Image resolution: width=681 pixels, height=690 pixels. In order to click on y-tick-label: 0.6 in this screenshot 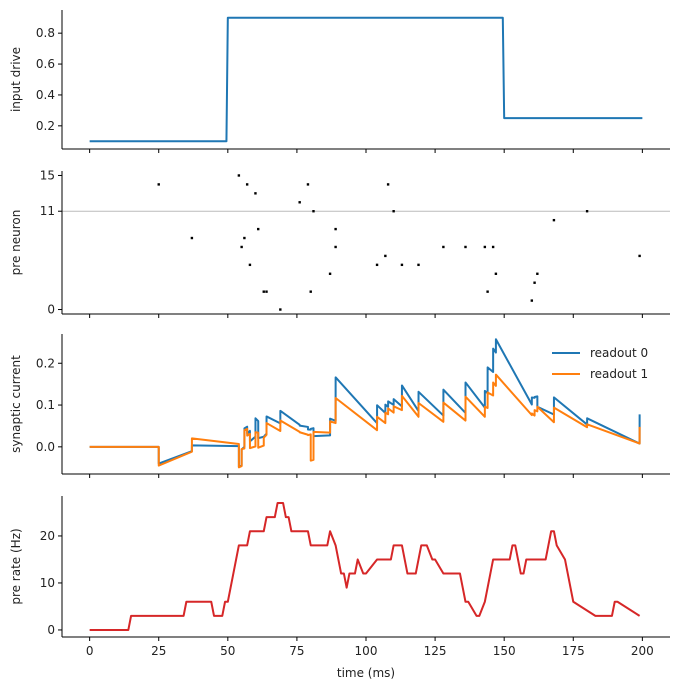, I will do `click(45, 64)`.